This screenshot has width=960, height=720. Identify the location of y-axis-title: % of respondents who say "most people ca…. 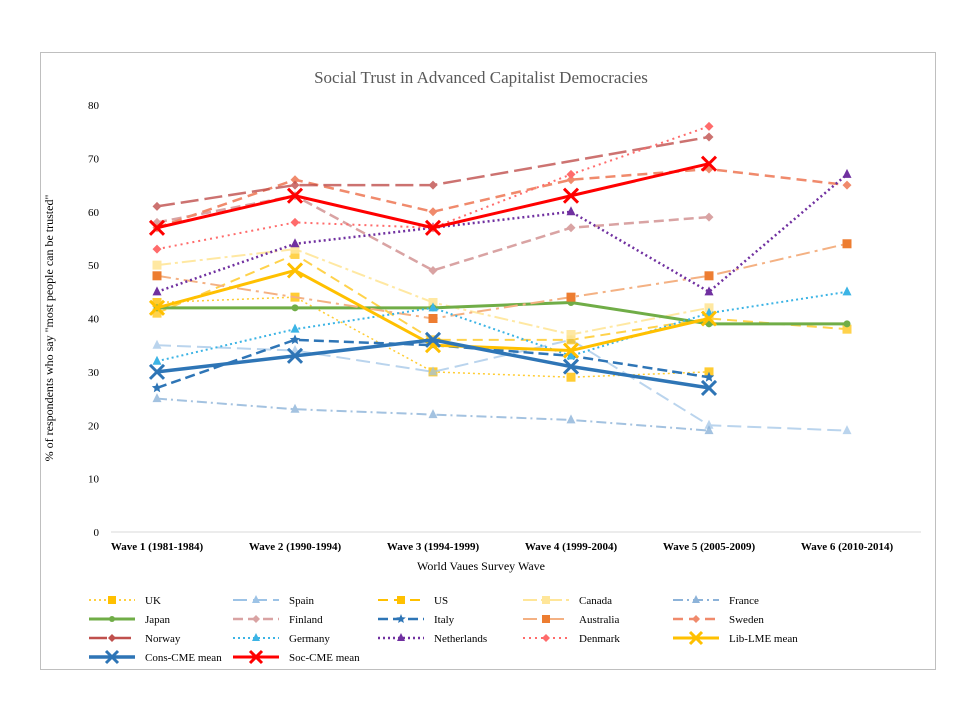
(49, 328).